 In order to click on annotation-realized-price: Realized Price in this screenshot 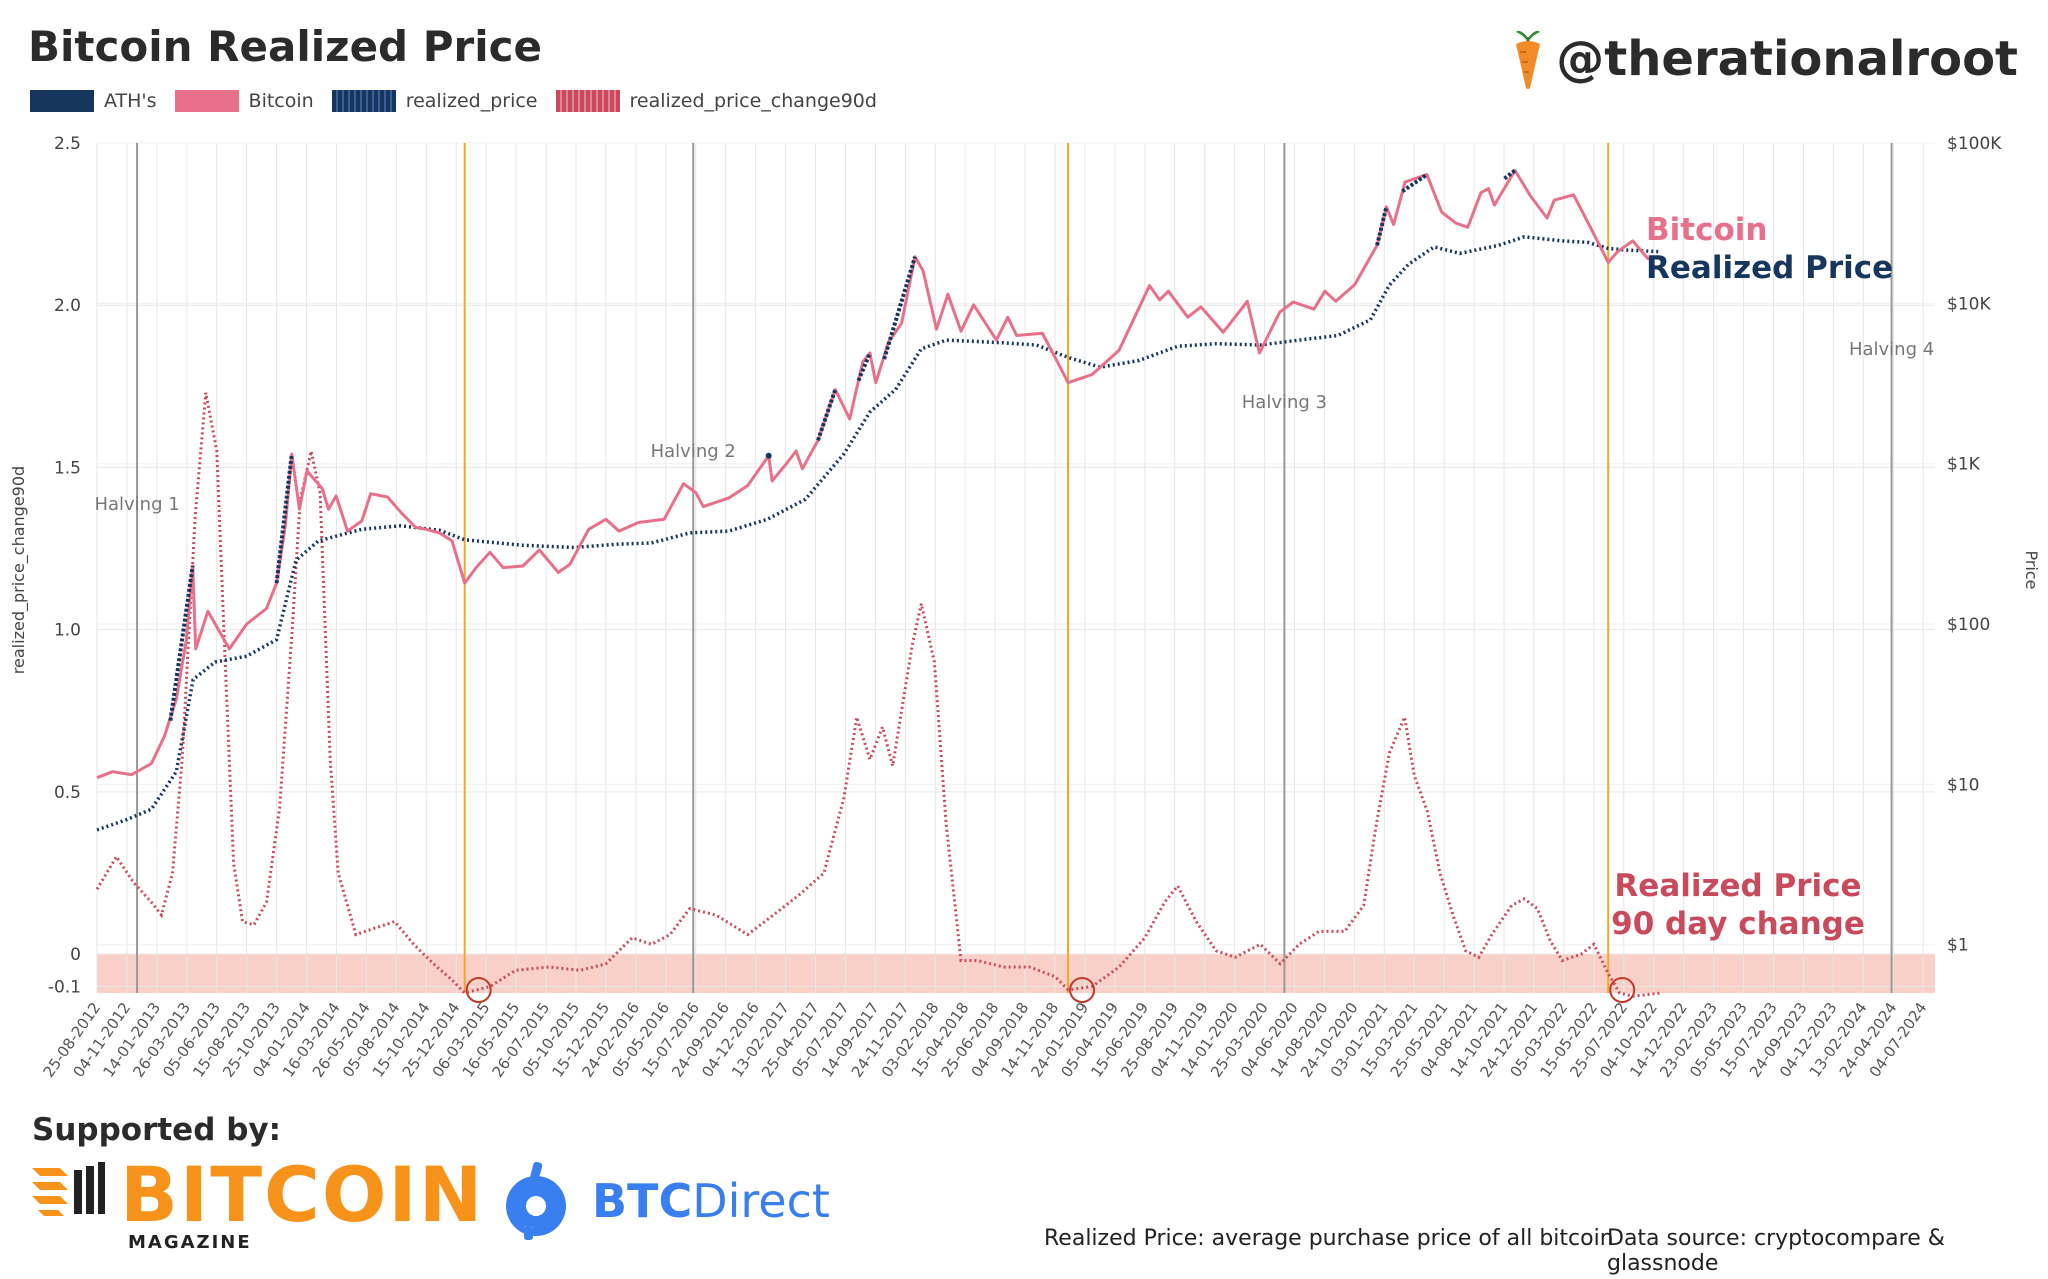, I will do `click(1769, 268)`.